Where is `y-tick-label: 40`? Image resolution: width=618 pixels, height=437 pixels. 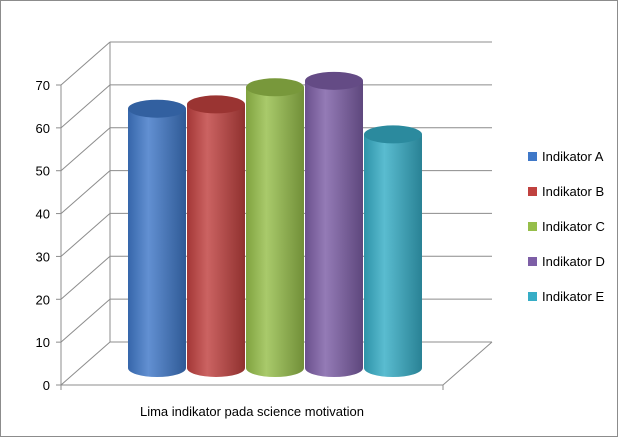
y-tick-label: 40 is located at coordinates (43, 214).